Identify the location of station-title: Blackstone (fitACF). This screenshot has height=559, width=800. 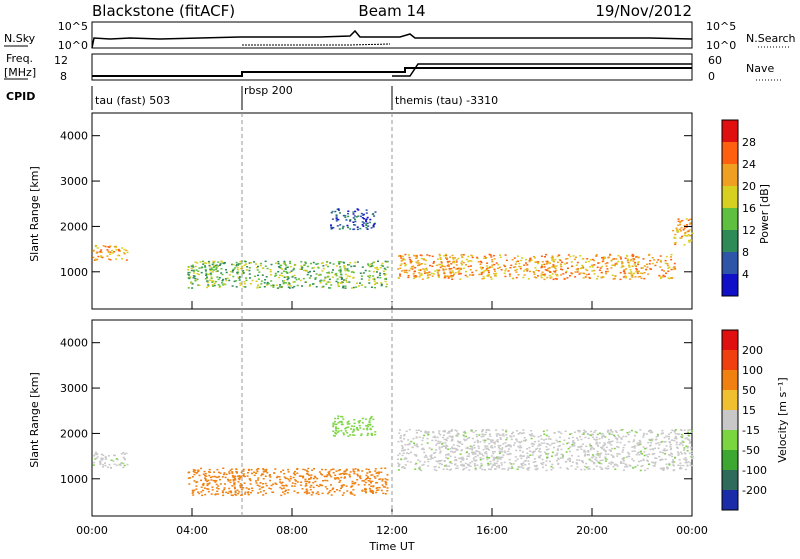
(163, 11).